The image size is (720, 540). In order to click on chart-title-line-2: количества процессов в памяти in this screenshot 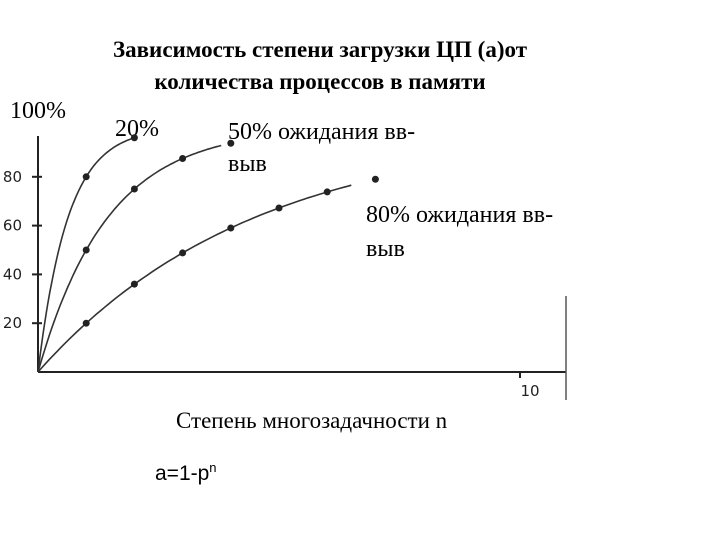, I will do `click(320, 81)`.